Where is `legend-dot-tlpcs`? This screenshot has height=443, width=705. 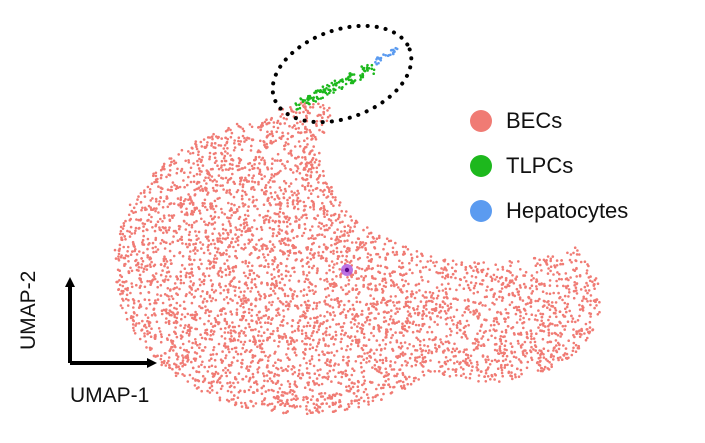
legend-dot-tlpcs is located at coordinates (481, 165).